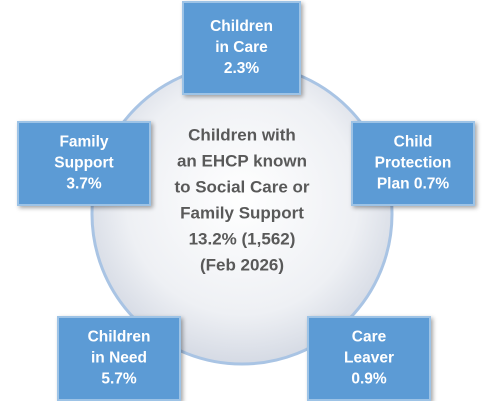 The height and width of the screenshot is (401, 484). I want to click on node-line: in Need, so click(119, 358).